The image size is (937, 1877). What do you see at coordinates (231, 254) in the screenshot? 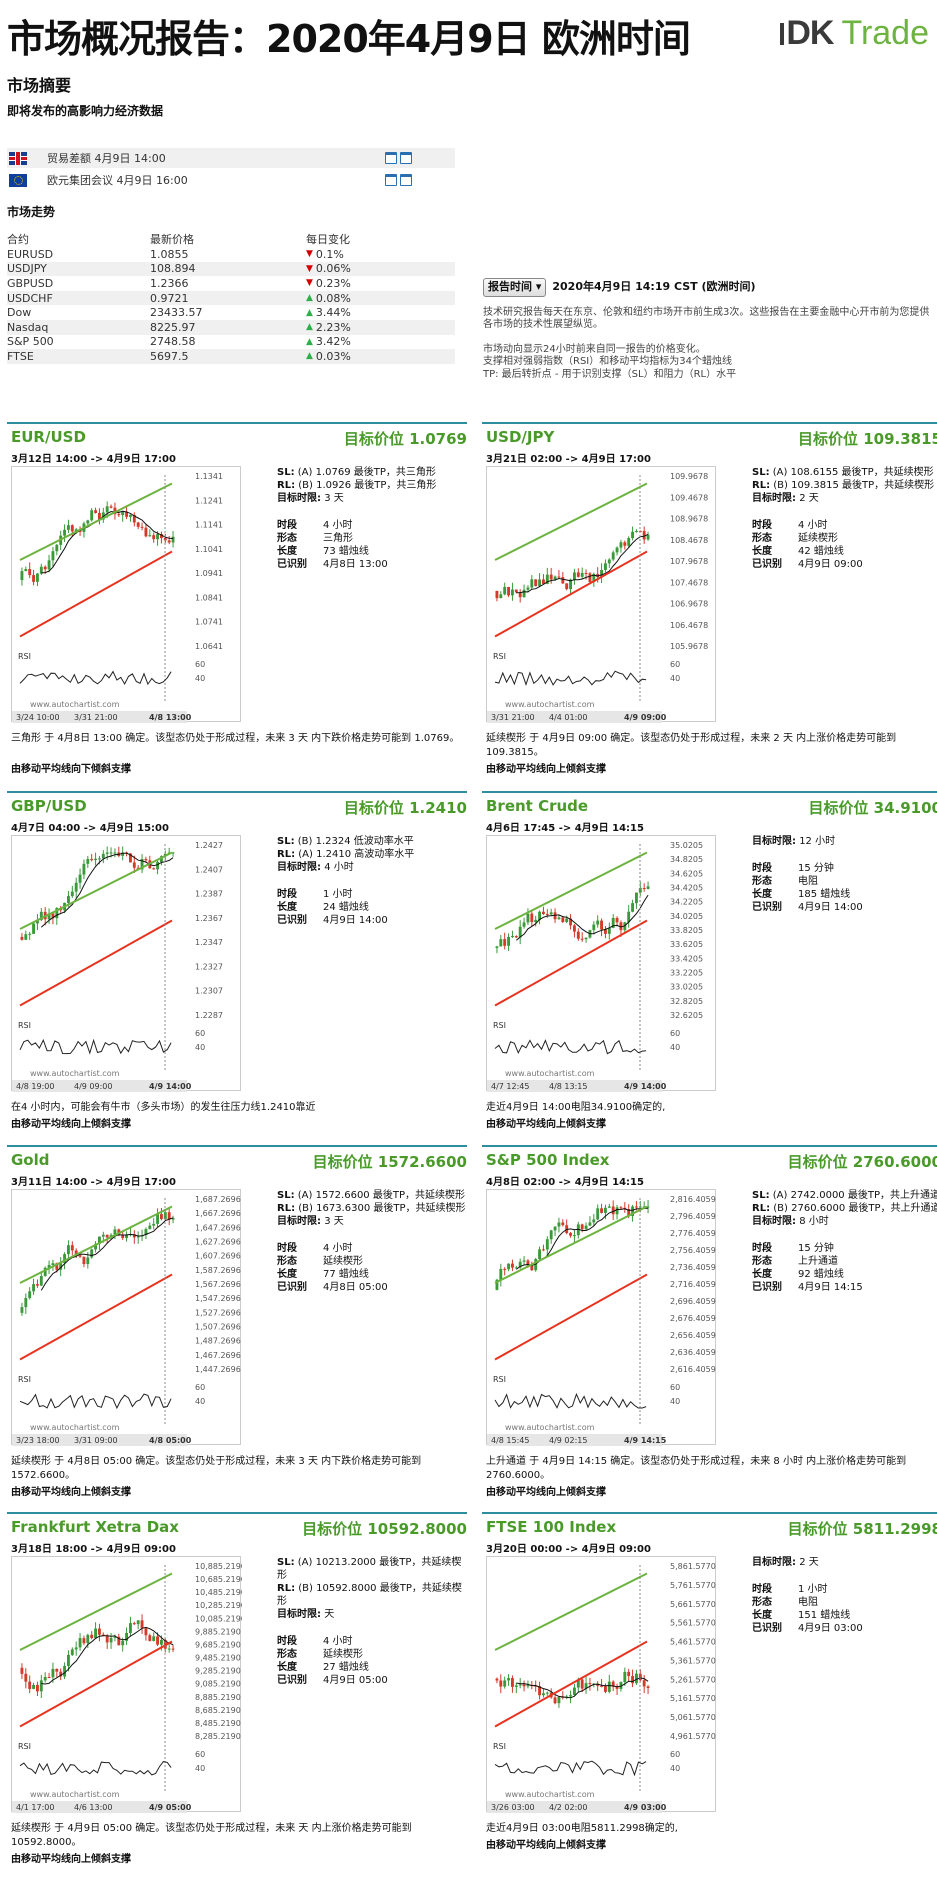
I see `market-row: EURUSD 1.0855 ▼ 0.1%` at bounding box center [231, 254].